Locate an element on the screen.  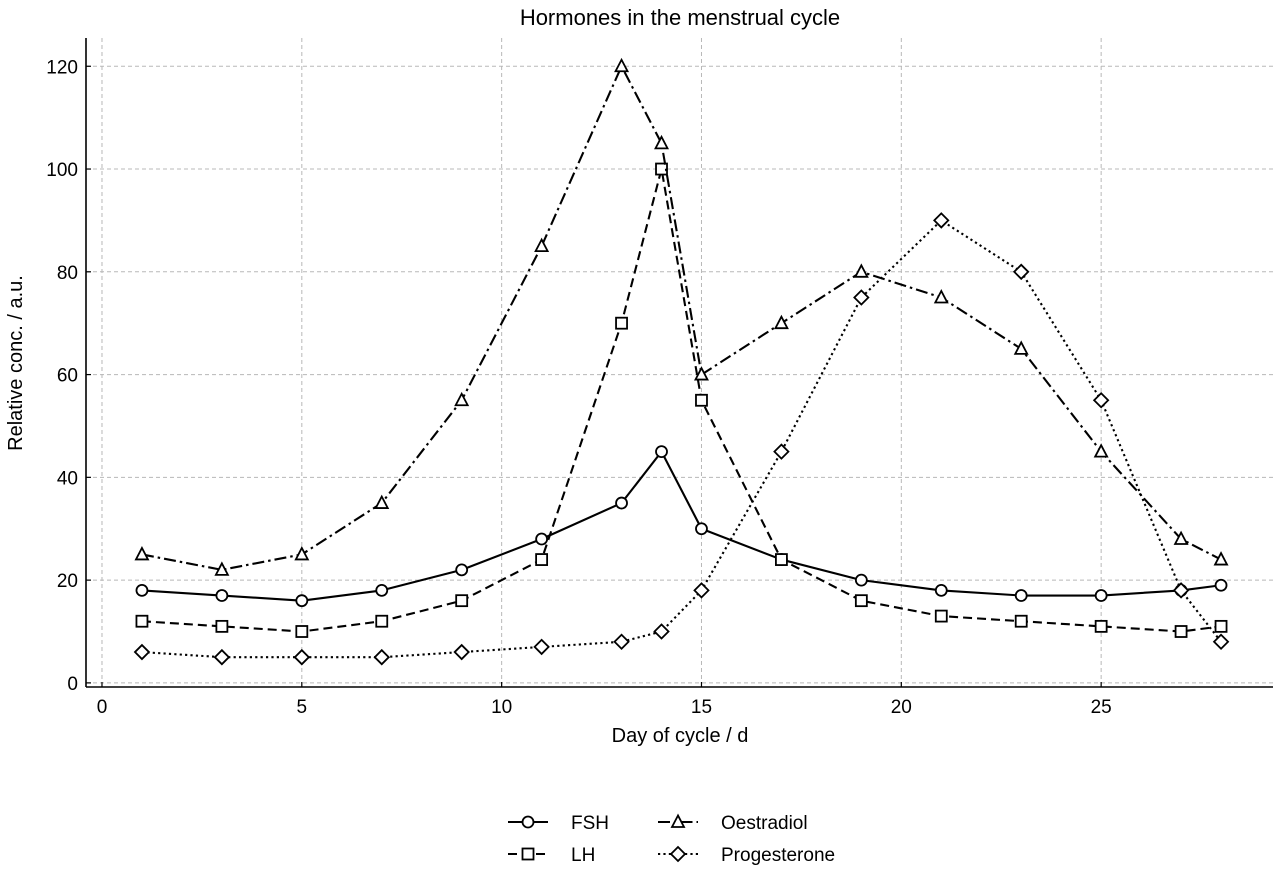
legend-entry-progesterone: Progesterone is located at coordinates (746, 855).